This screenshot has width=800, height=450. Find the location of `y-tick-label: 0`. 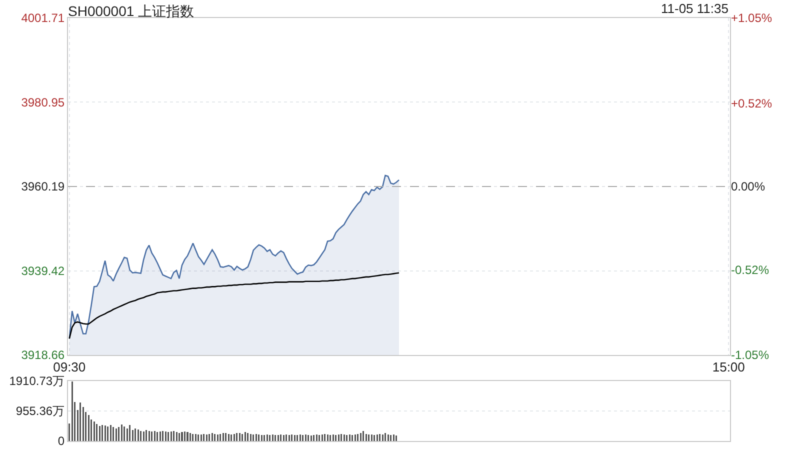

y-tick-label: 0 is located at coordinates (61, 441).